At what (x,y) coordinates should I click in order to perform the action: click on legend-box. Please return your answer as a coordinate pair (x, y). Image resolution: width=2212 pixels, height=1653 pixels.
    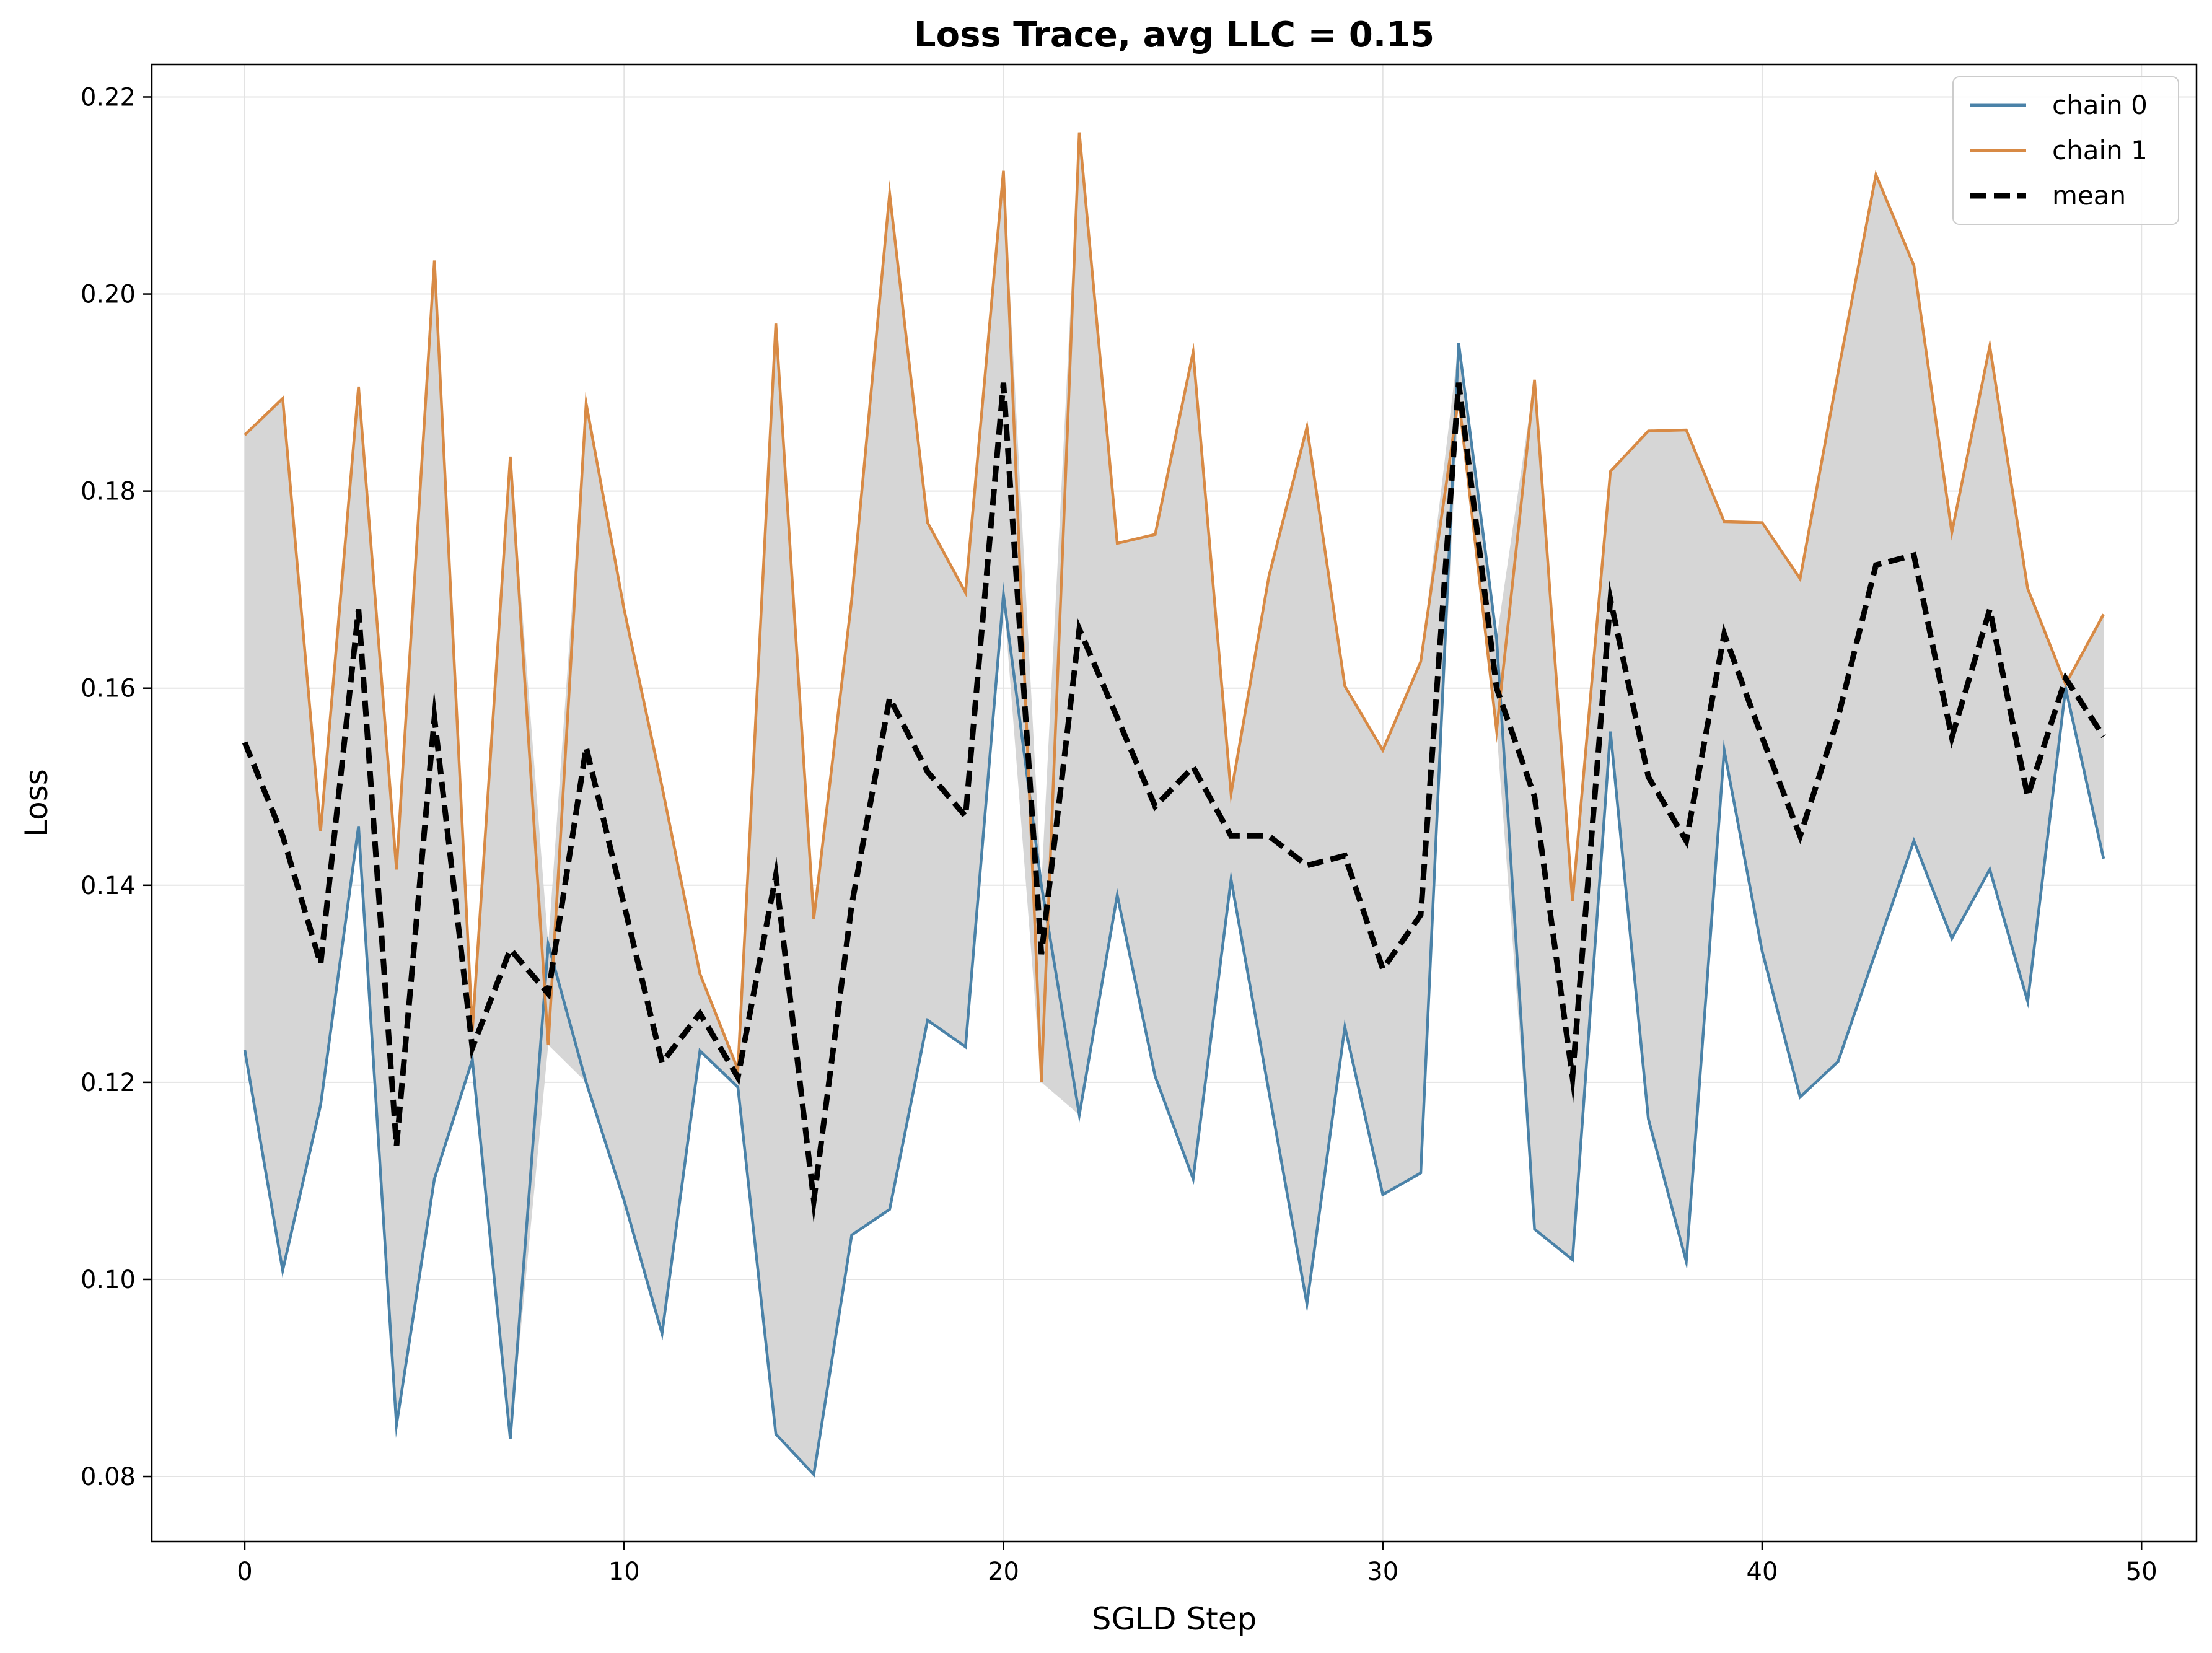
    Looking at the image, I should click on (2065, 150).